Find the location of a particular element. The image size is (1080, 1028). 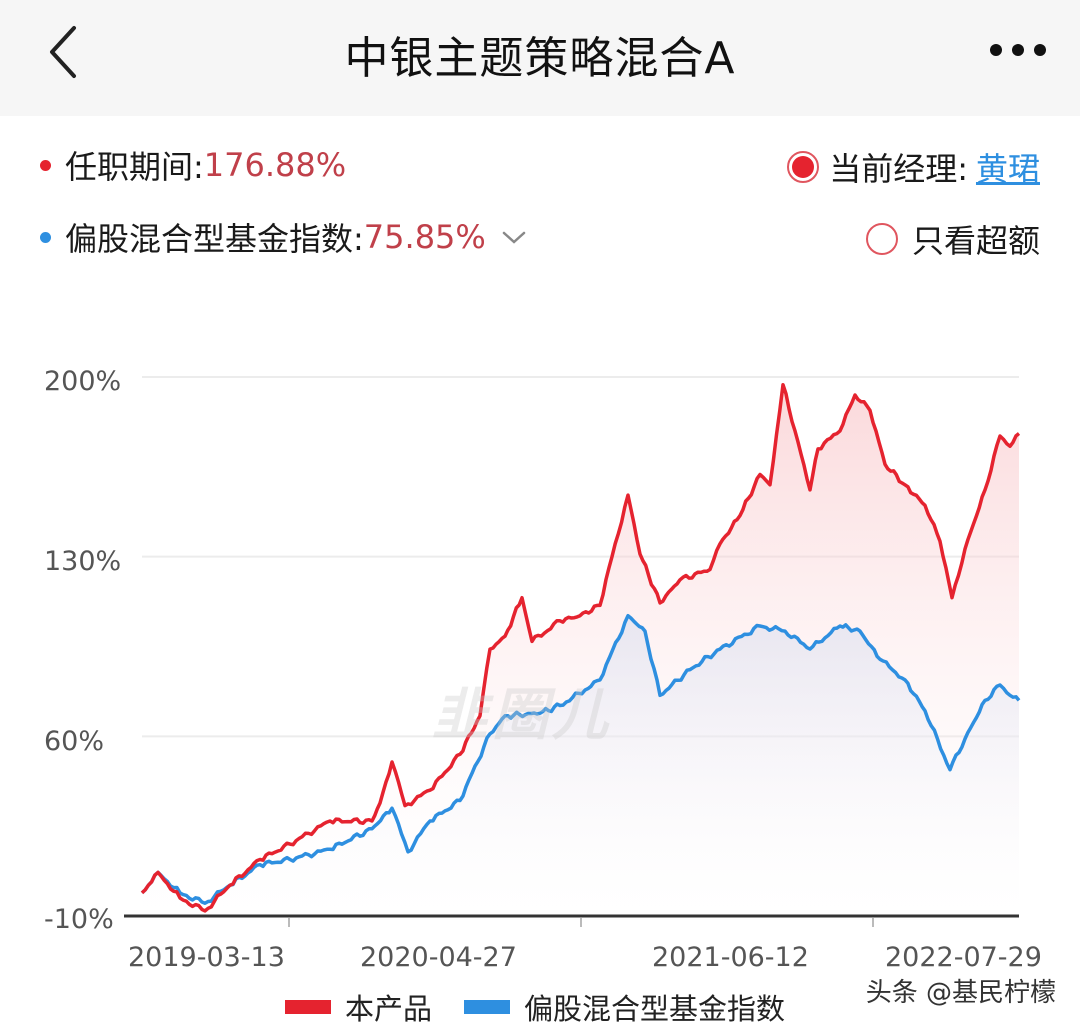

x-tick-label: 2021-06-12 is located at coordinates (730, 957).